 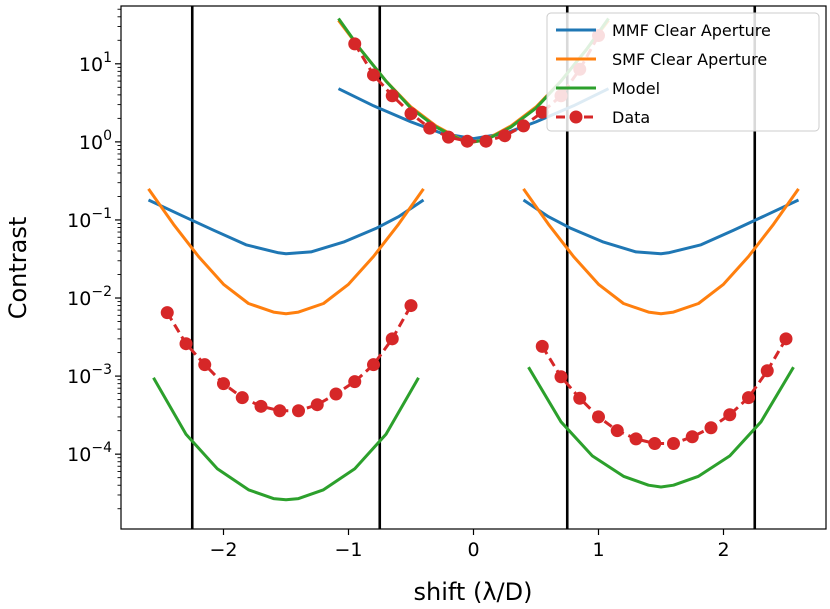 What do you see at coordinates (18, 268) in the screenshot?
I see `y-axis-label: Contrast` at bounding box center [18, 268].